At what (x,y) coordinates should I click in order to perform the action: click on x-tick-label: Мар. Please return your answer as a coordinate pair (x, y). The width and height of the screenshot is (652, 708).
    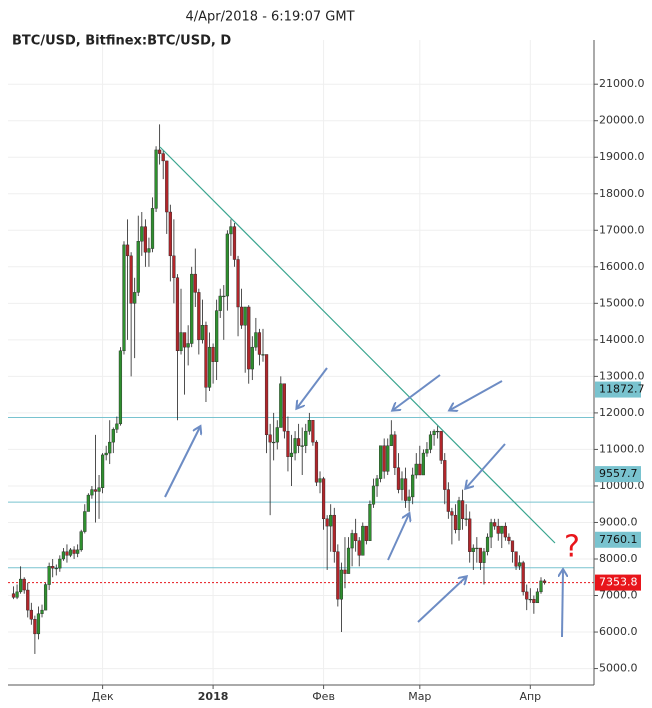
    Looking at the image, I should click on (419, 696).